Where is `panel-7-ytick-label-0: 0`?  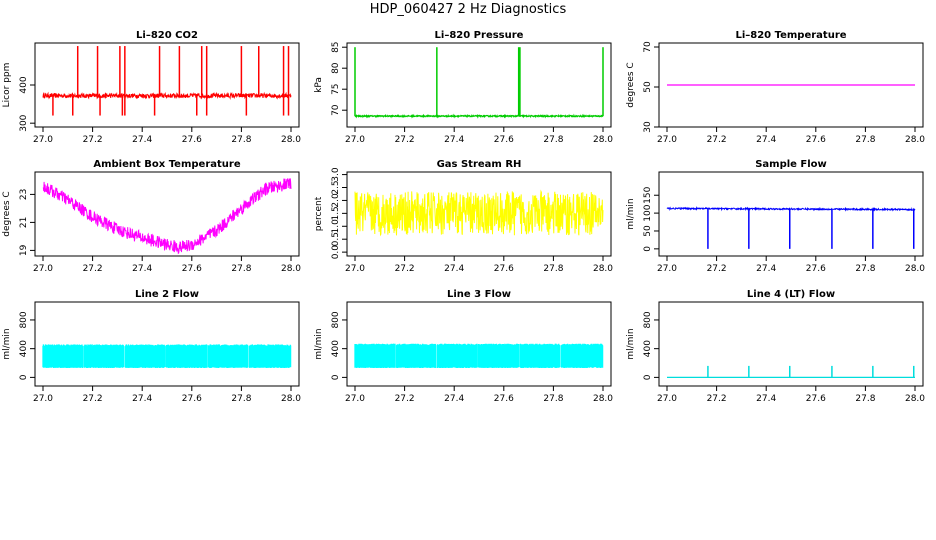 panel-7-ytick-label-0: 0 is located at coordinates (336, 377).